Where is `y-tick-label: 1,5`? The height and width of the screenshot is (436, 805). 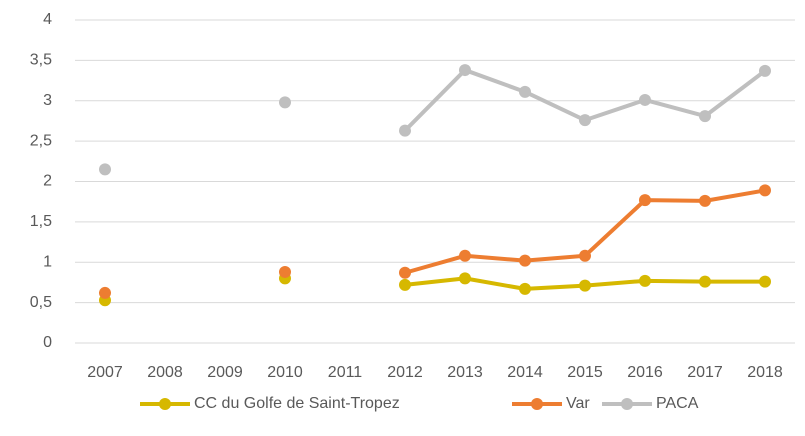
y-tick-label: 1,5 is located at coordinates (41, 221).